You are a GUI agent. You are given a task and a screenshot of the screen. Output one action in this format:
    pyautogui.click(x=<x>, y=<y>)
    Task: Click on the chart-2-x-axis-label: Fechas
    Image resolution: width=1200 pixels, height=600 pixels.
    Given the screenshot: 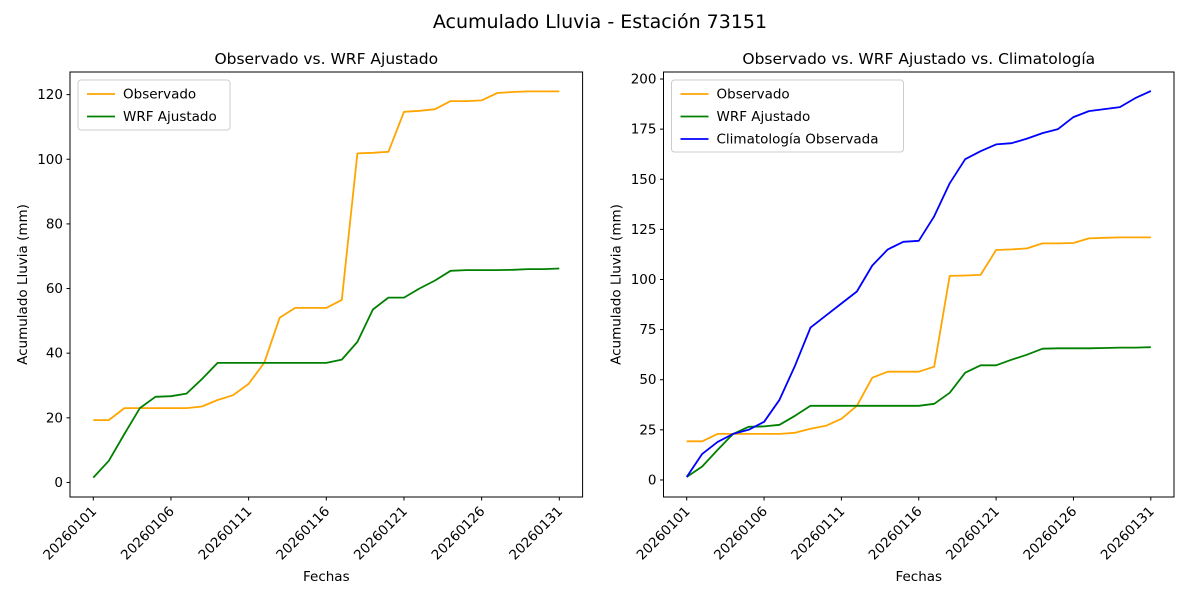 What is the action you would take?
    pyautogui.click(x=918, y=577)
    